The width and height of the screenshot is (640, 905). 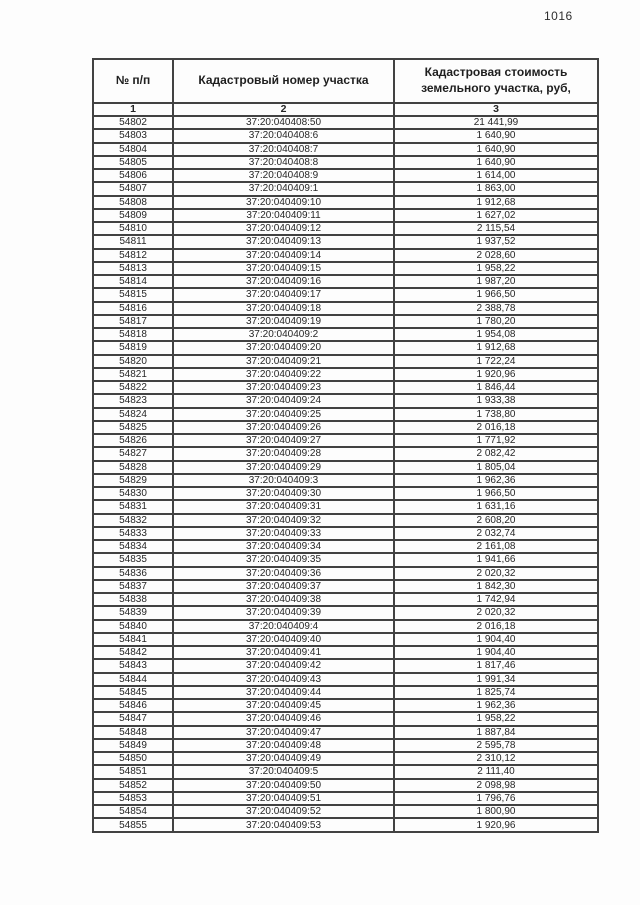 What do you see at coordinates (496, 281) in the screenshot?
I see `cadastral-value-cell: 1 987,20` at bounding box center [496, 281].